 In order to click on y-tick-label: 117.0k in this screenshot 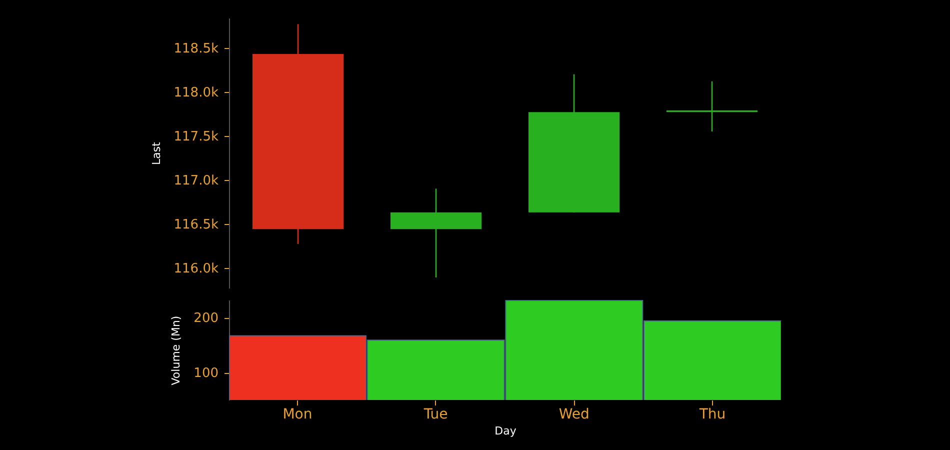, I will do `click(196, 180)`.